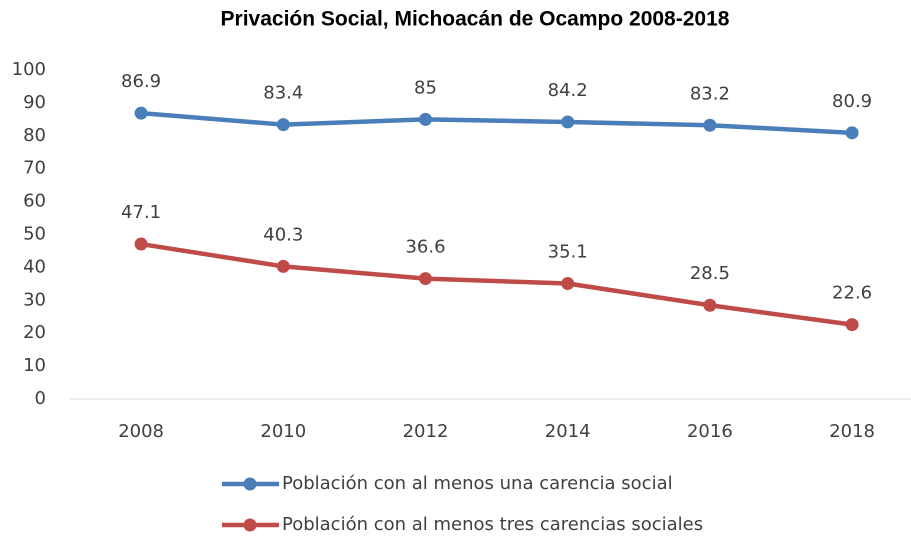 Image resolution: width=911 pixels, height=538 pixels. Describe the element at coordinates (852, 101) in the screenshot. I see `data-label: 80.9` at that location.